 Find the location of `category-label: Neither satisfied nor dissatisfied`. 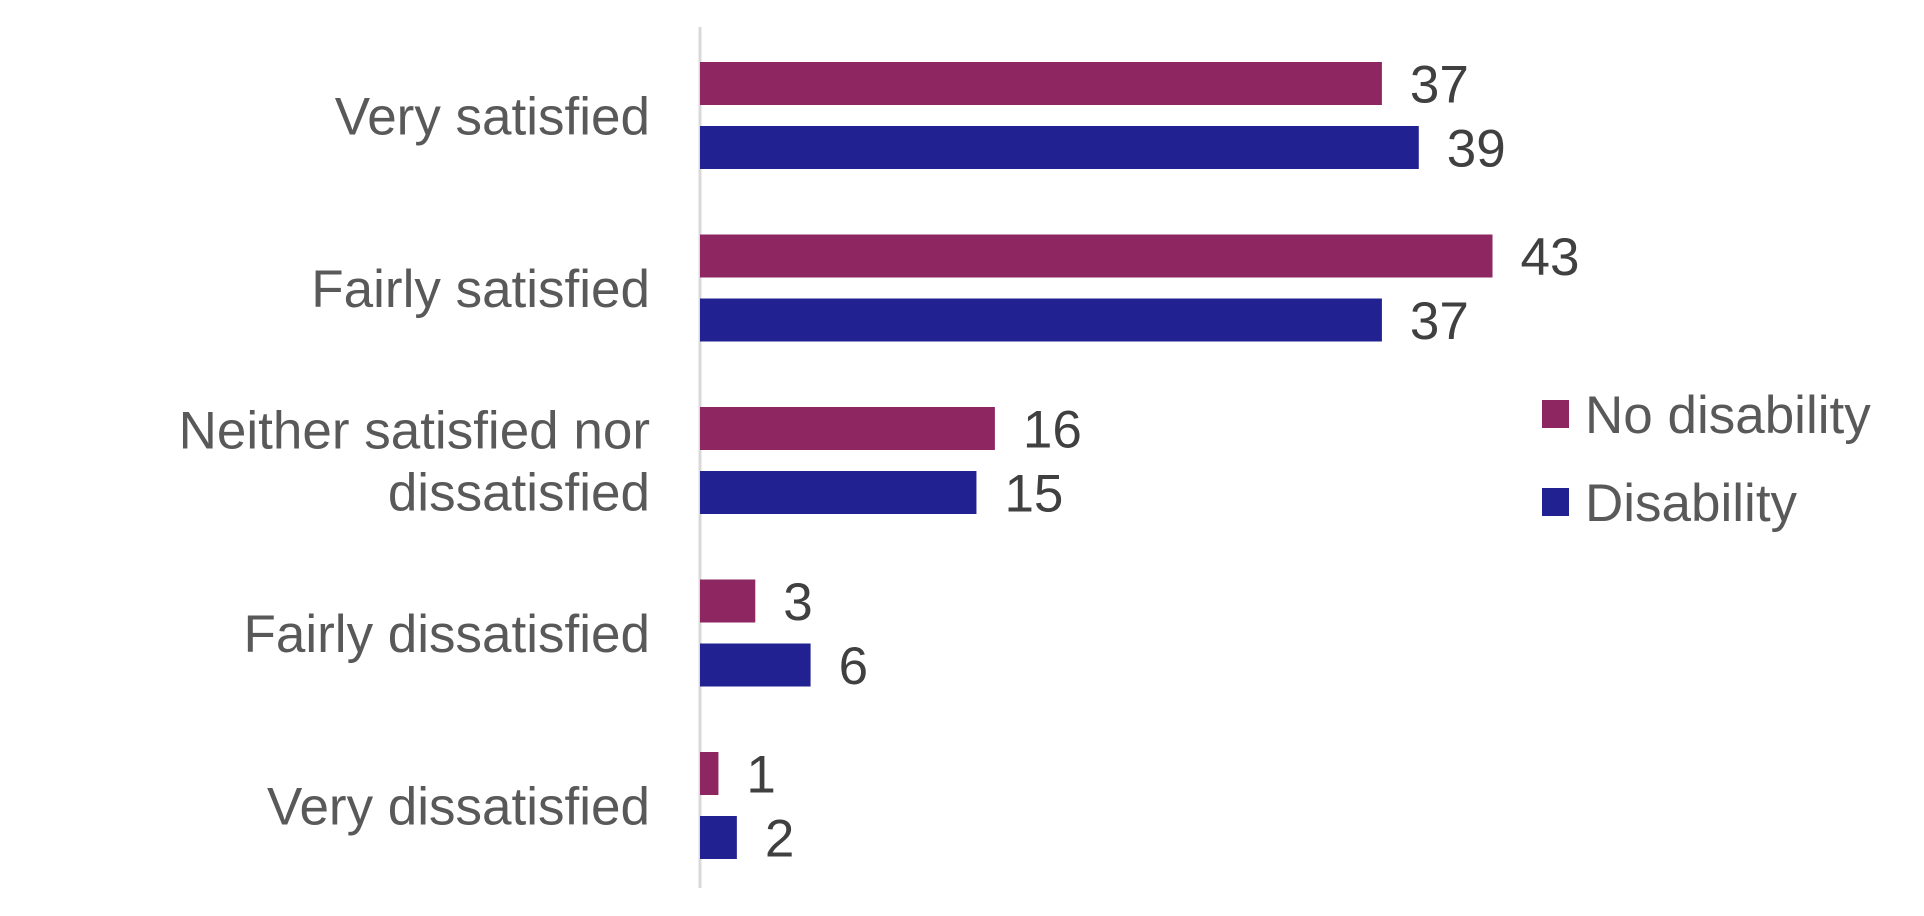

category-label: Neither satisfied nor dissatisfied is located at coordinates (414, 462).